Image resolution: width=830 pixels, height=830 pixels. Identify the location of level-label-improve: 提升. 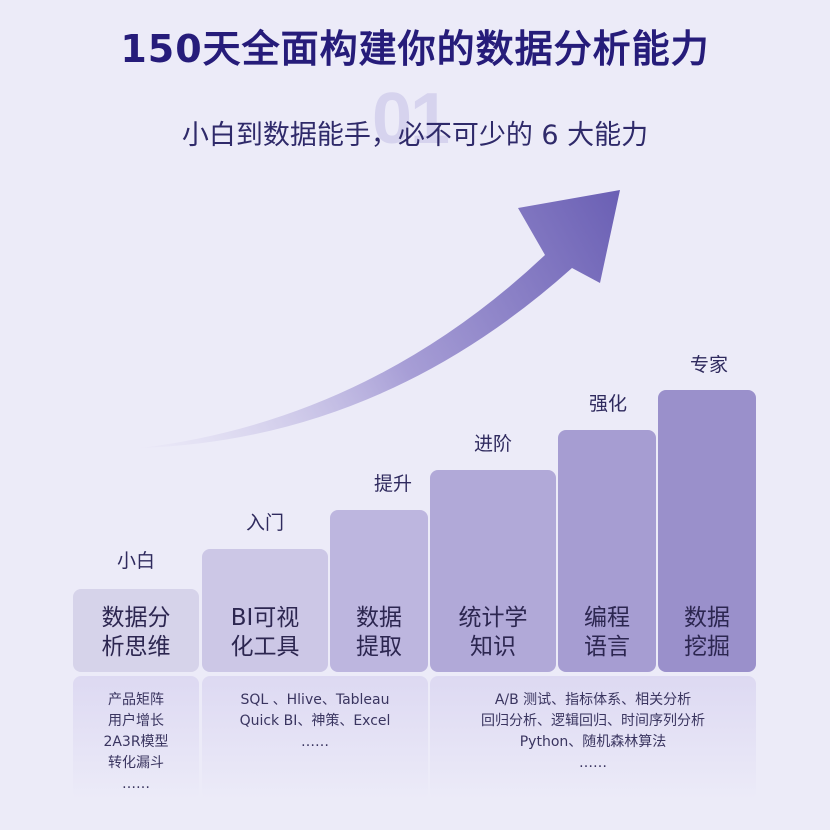
(392, 484).